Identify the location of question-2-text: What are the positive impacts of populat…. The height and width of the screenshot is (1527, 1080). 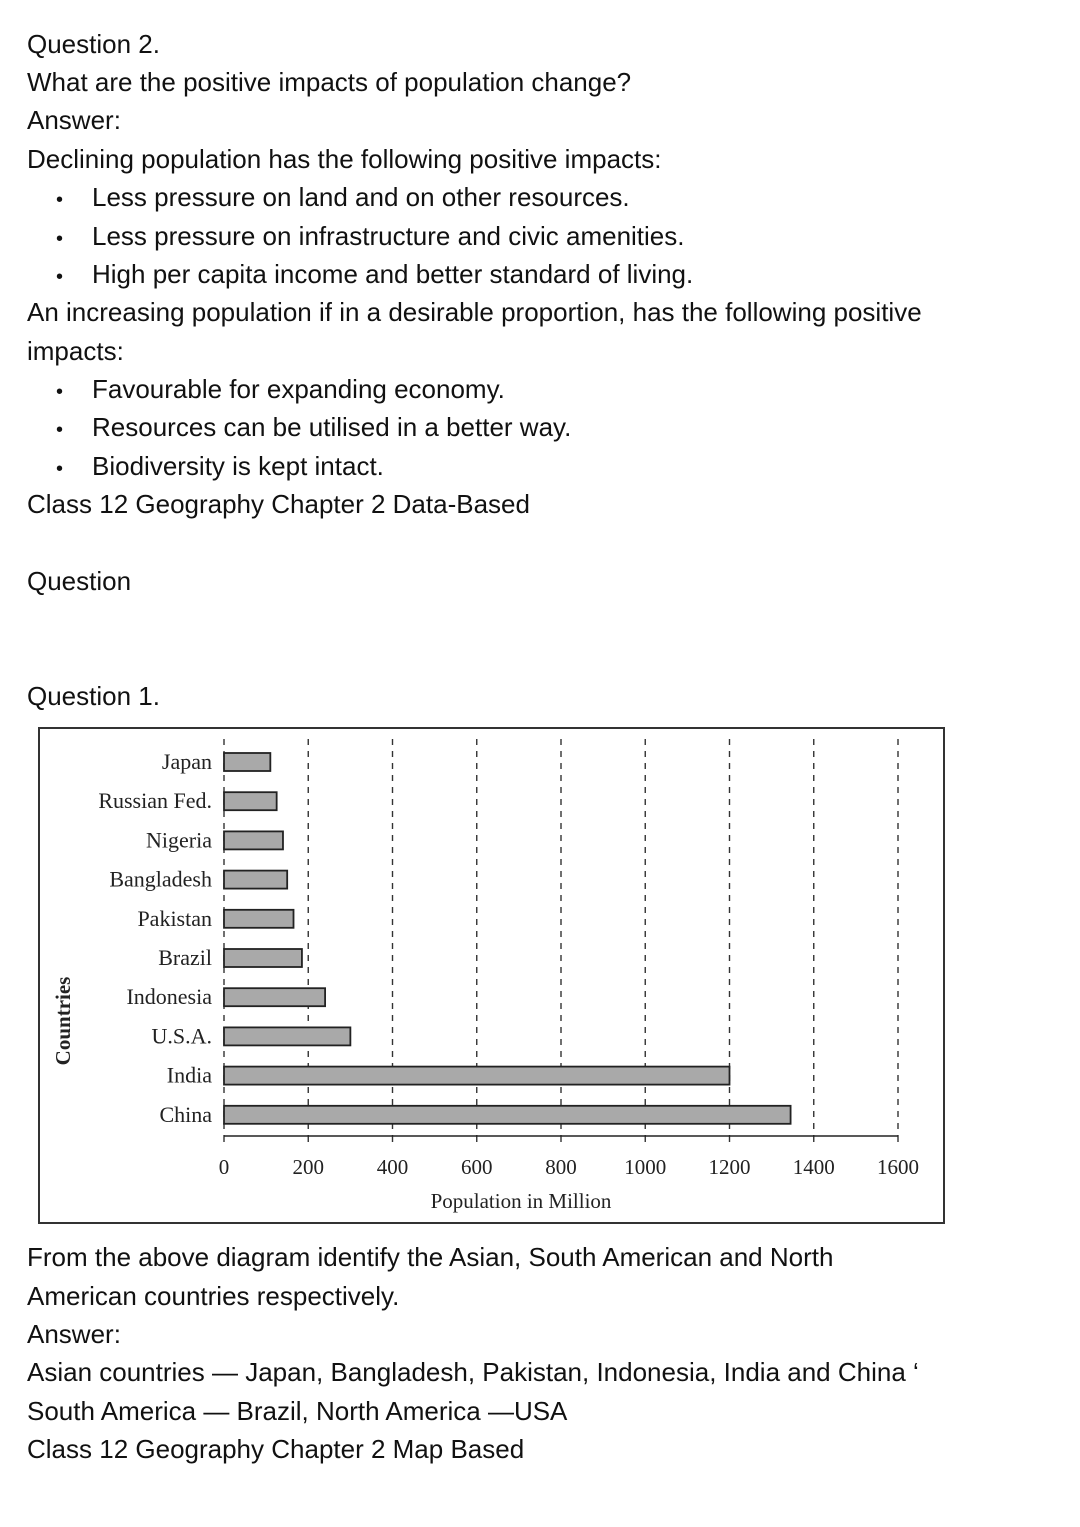
(329, 82).